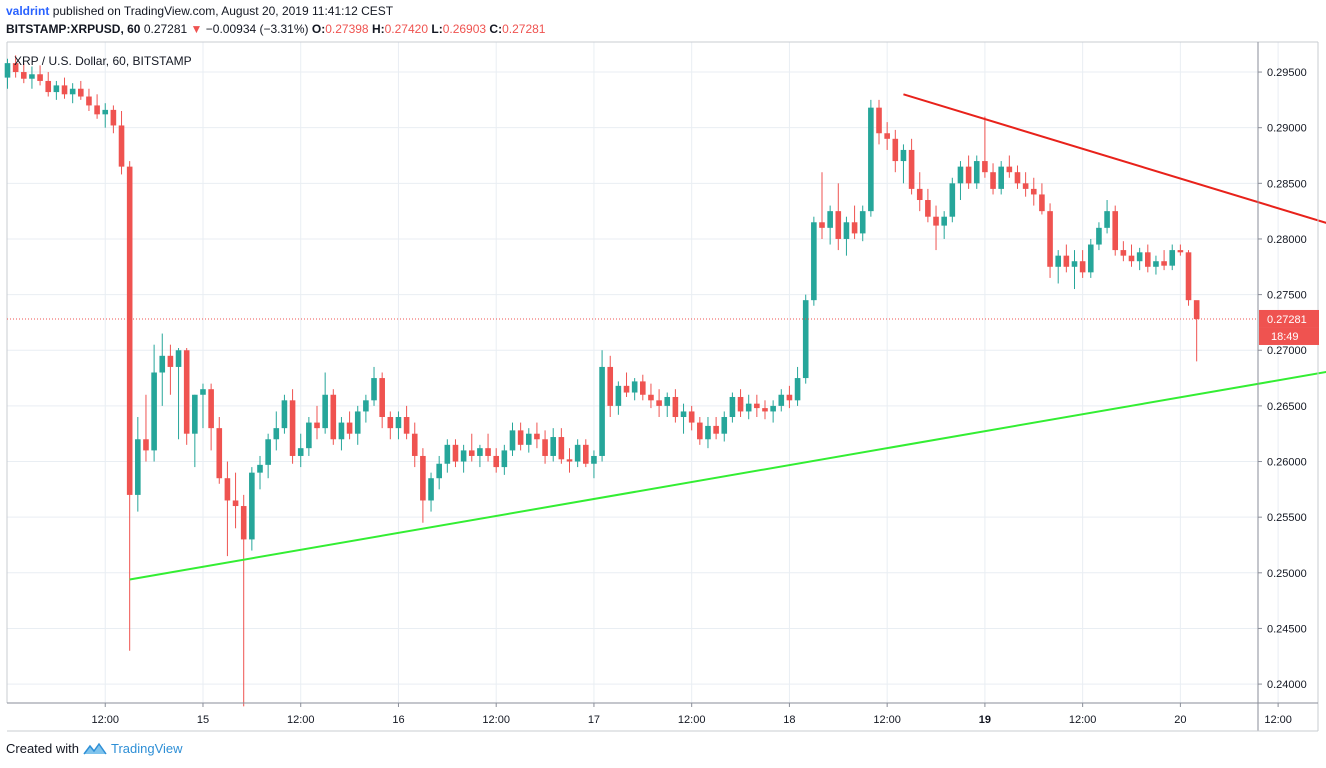 The width and height of the screenshot is (1326, 768). Describe the element at coordinates (1287, 73) in the screenshot. I see `y-tick-label: 0.29500` at that location.